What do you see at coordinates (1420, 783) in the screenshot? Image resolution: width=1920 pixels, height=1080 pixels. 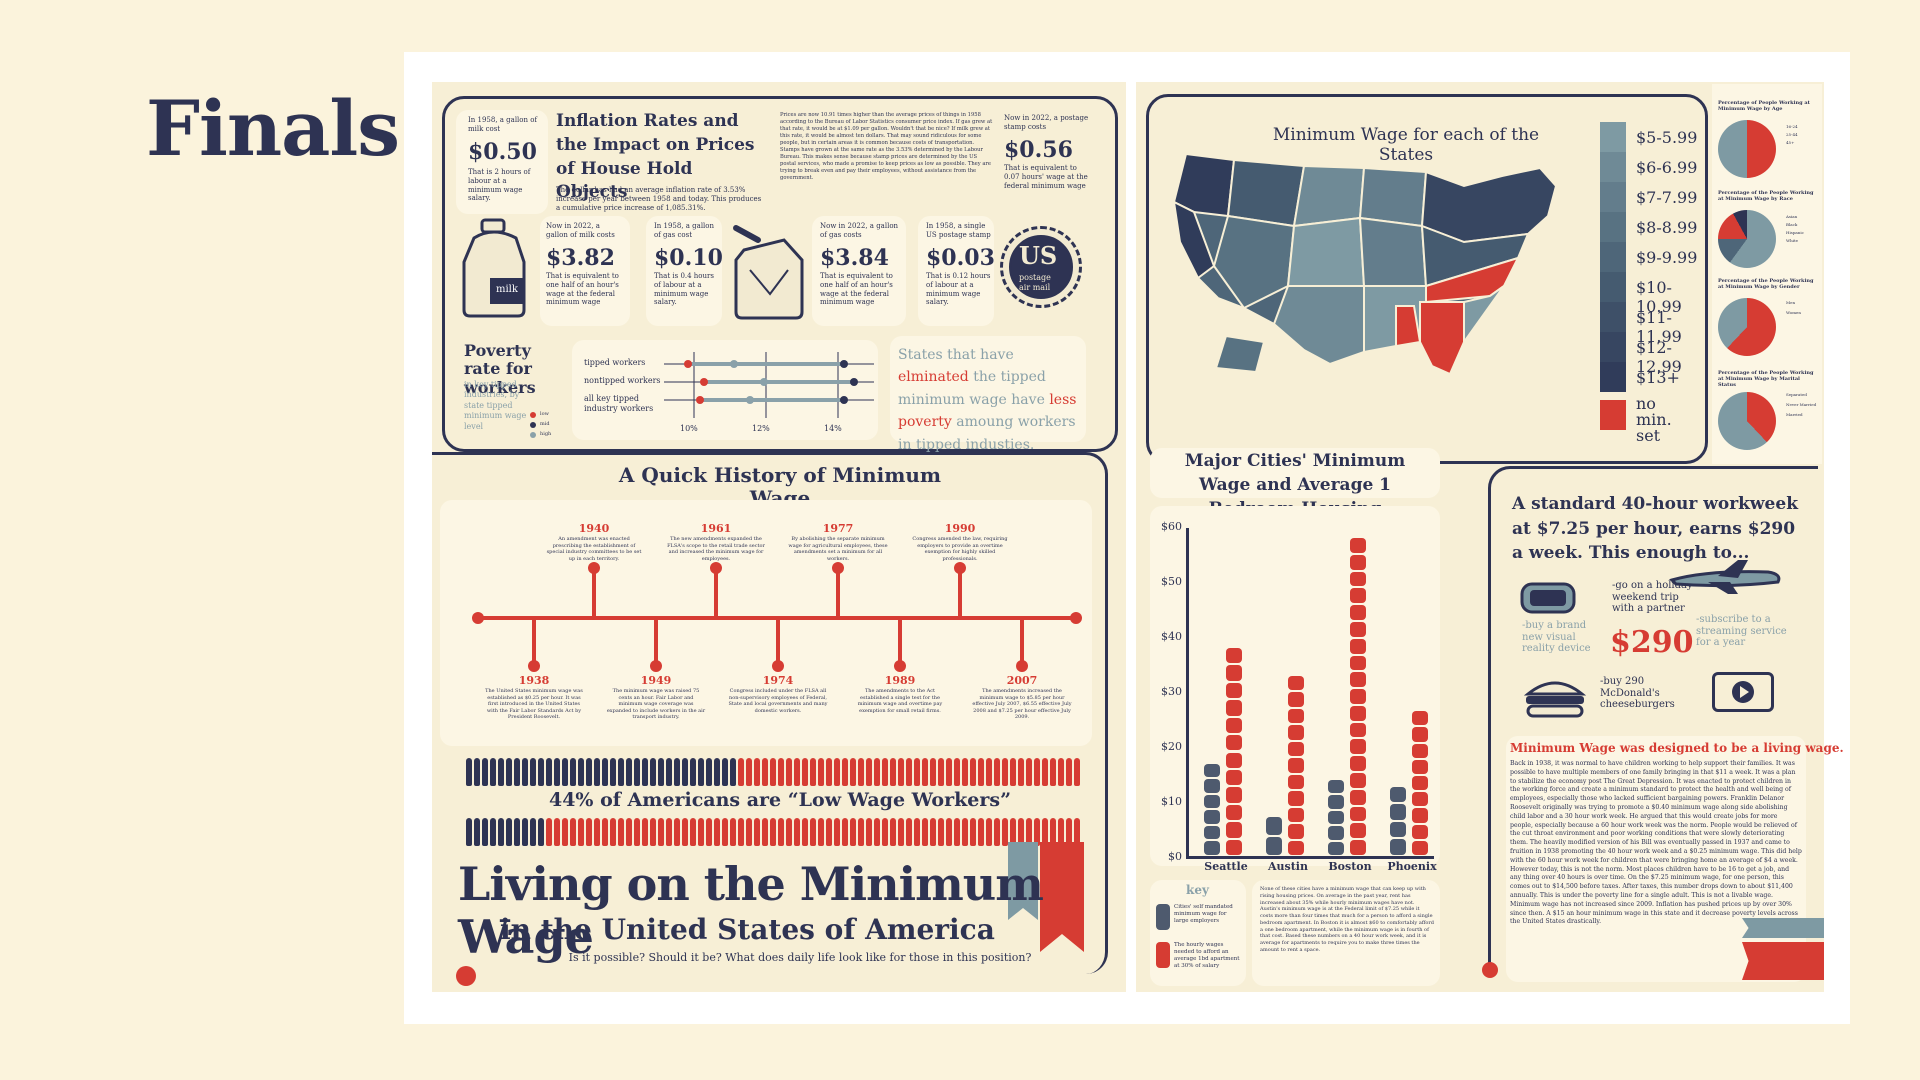 I see `bar-phoenix-housing` at bounding box center [1420, 783].